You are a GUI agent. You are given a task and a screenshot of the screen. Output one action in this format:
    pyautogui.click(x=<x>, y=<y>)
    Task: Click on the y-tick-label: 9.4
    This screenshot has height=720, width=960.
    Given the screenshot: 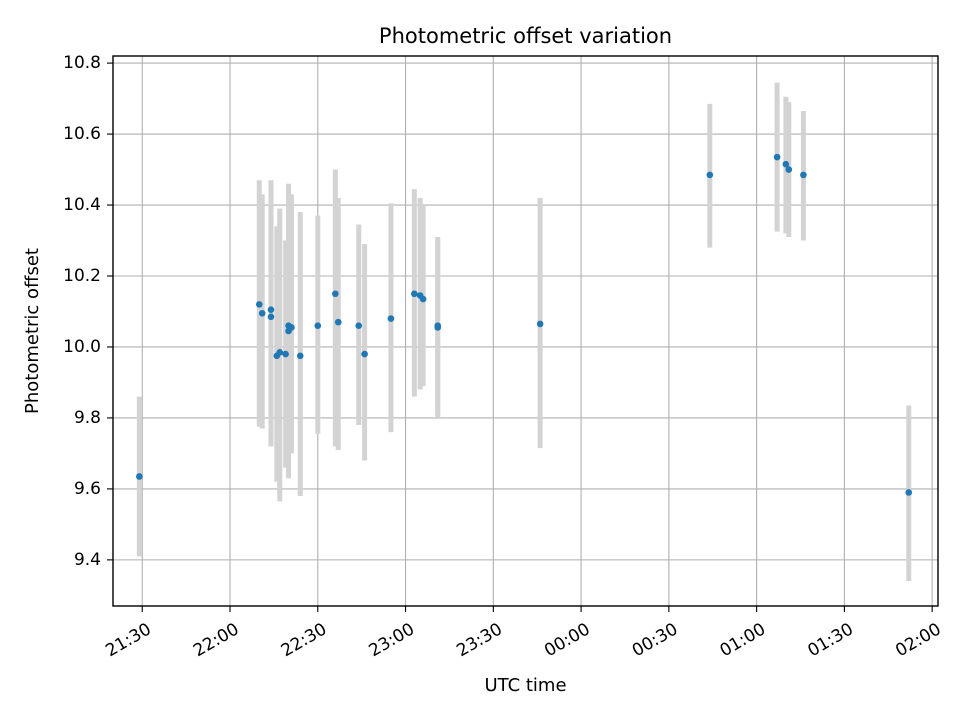 What is the action you would take?
    pyautogui.click(x=87, y=560)
    